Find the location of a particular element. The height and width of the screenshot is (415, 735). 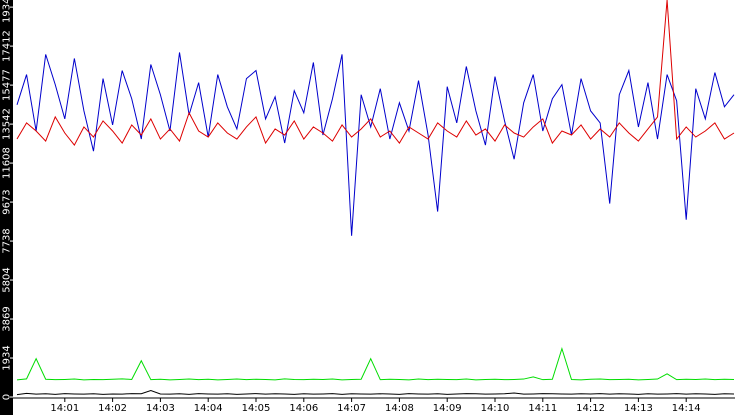

x-tick-label: 14:05 is located at coordinates (256, 408).